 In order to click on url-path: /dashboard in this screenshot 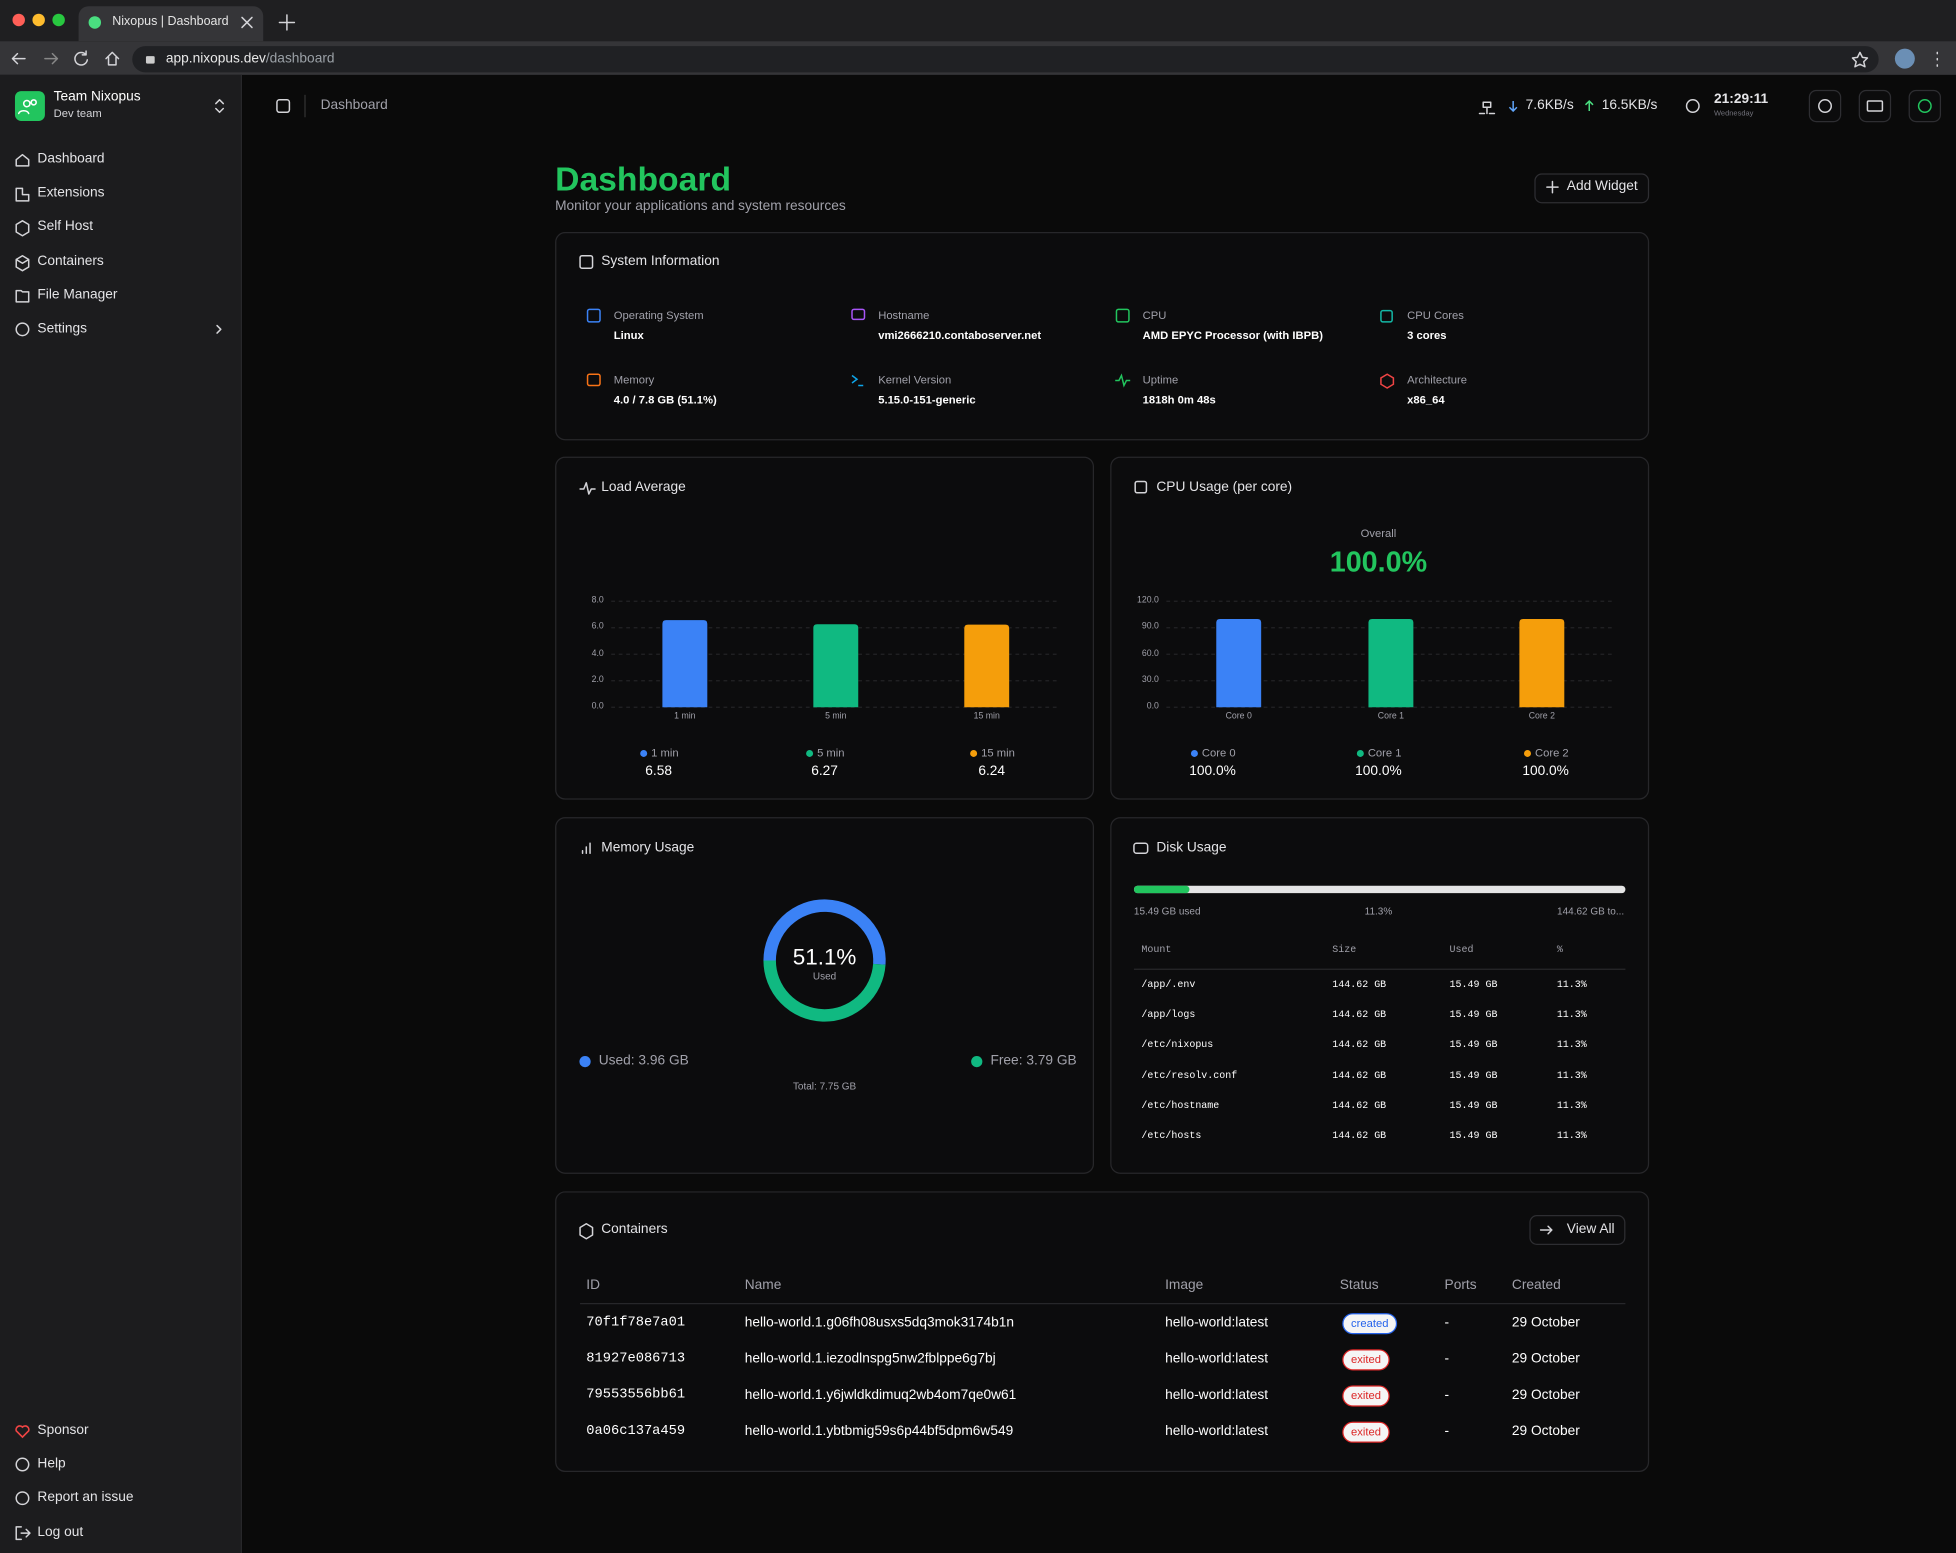, I will do `click(300, 59)`.